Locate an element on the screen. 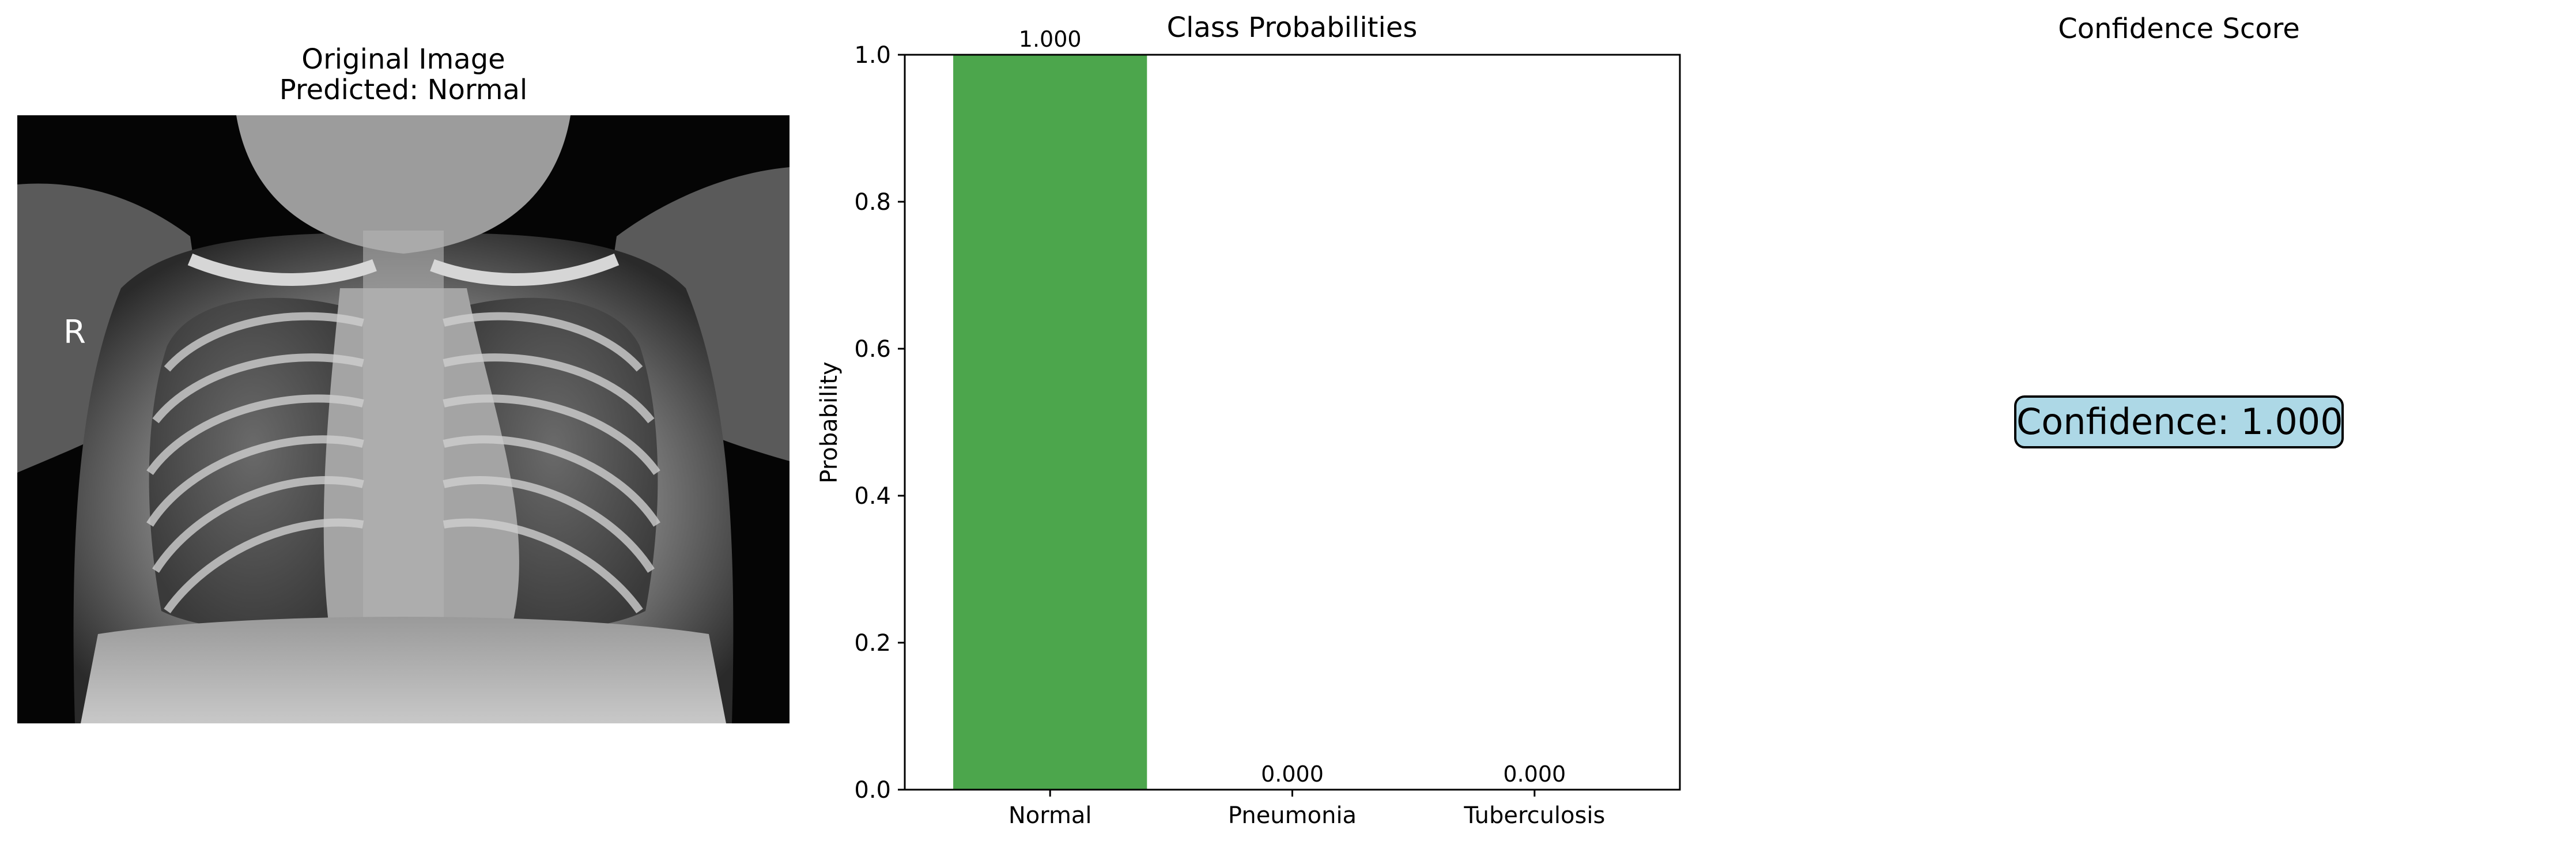  y-tick-label: 0.0 is located at coordinates (872, 790).